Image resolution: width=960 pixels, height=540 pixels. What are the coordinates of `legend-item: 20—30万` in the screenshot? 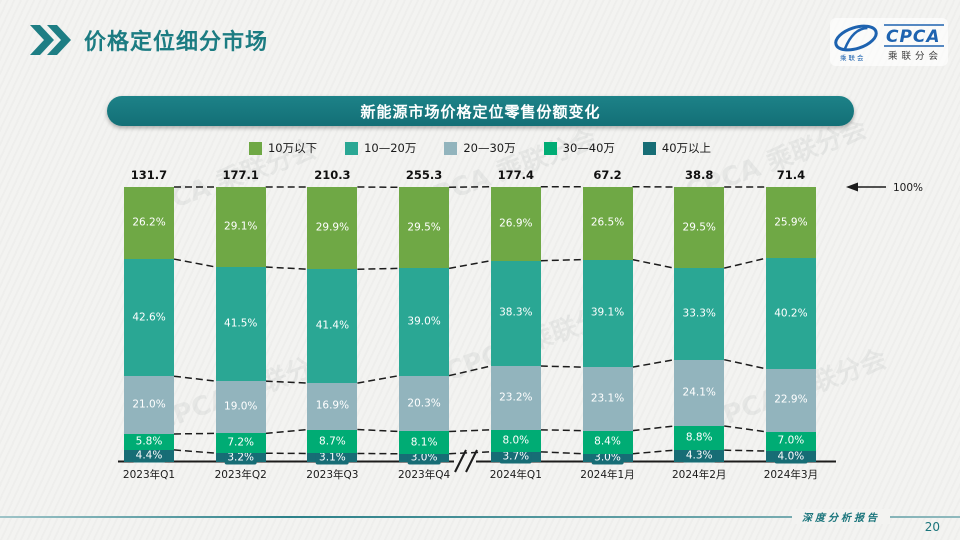 It's located at (480, 148).